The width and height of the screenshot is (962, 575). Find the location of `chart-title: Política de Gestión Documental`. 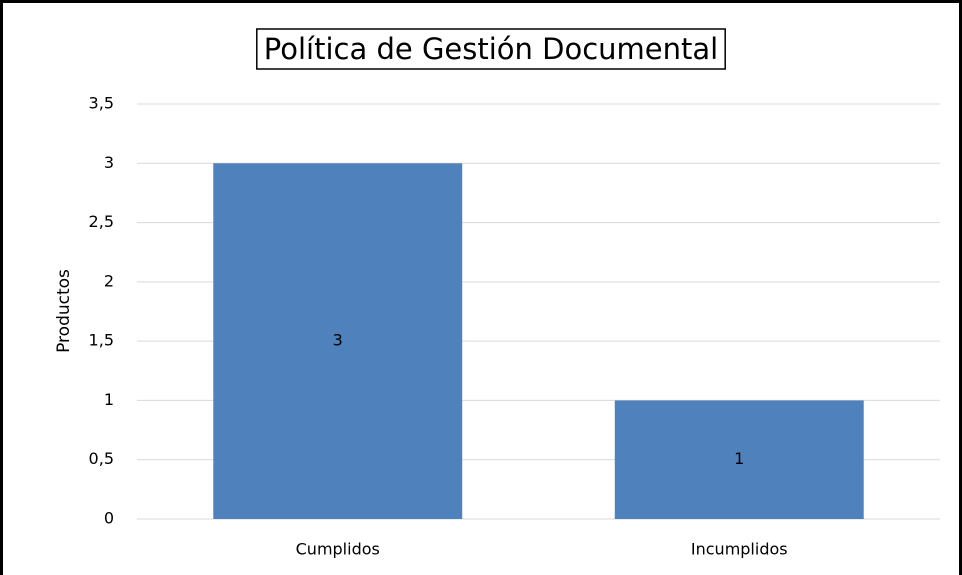

chart-title: Política de Gestión Documental is located at coordinates (491, 49).